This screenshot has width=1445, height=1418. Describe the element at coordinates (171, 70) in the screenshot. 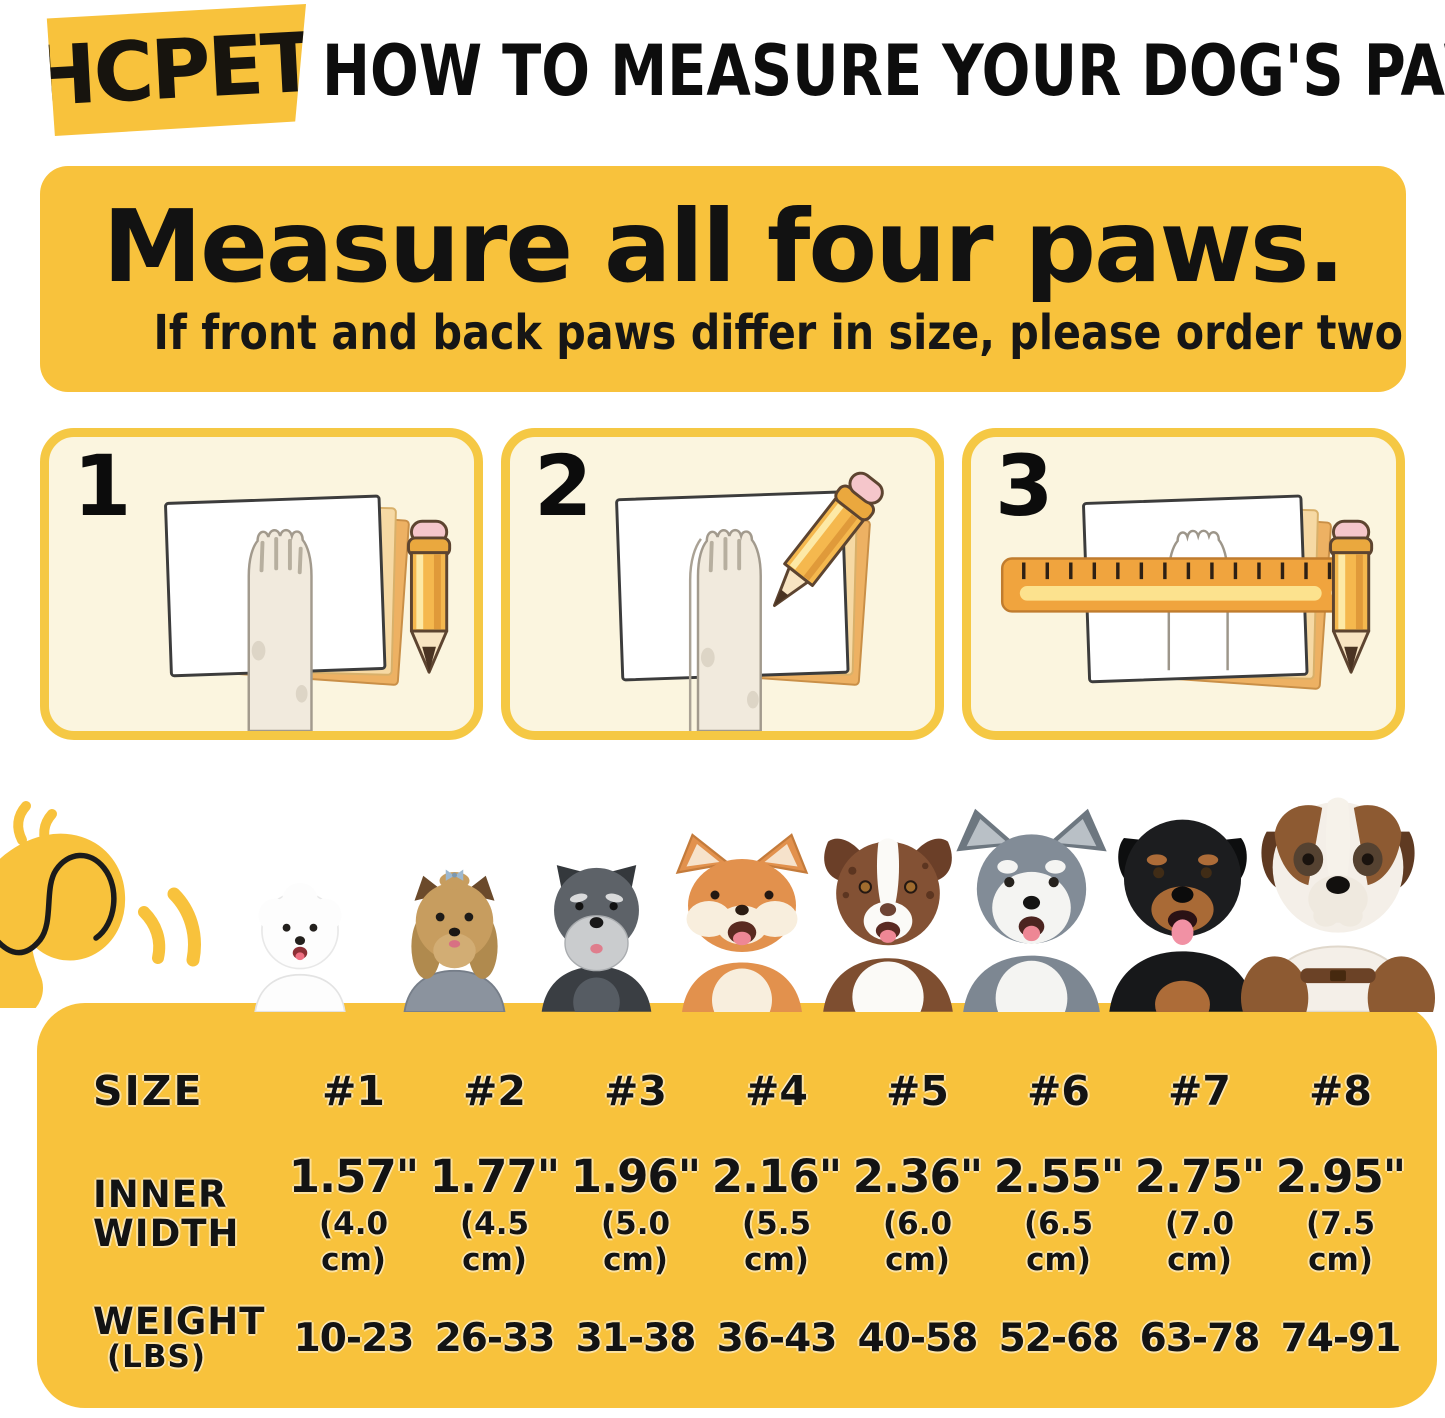

I see `logo-text: HCPET` at that location.